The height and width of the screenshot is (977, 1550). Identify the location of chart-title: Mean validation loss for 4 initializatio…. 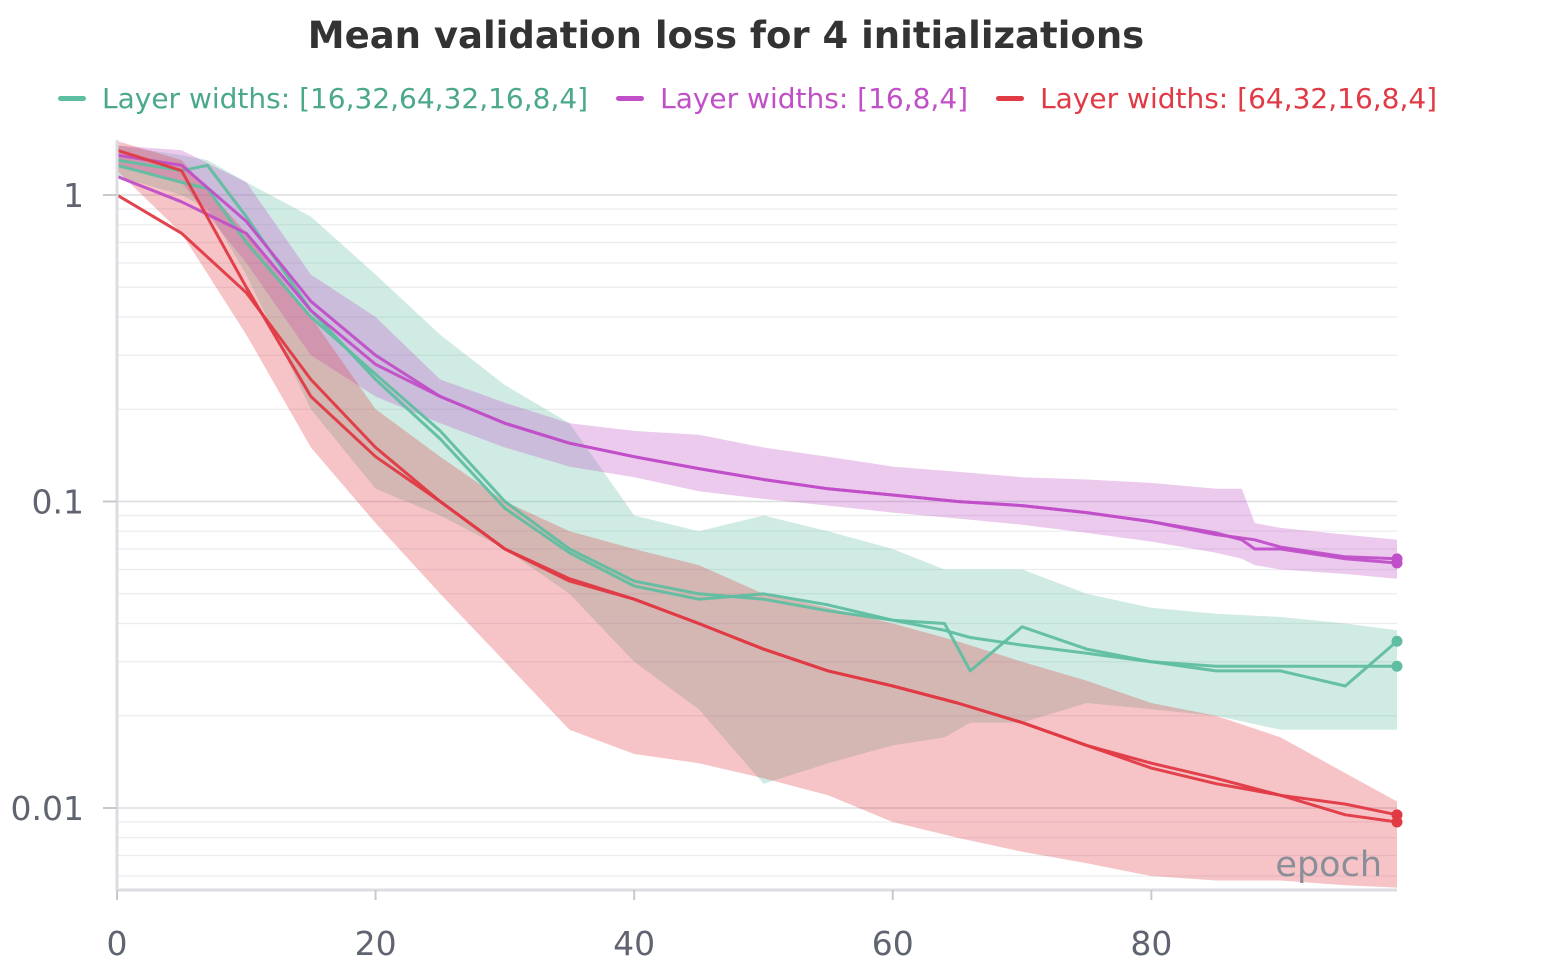
(726, 35).